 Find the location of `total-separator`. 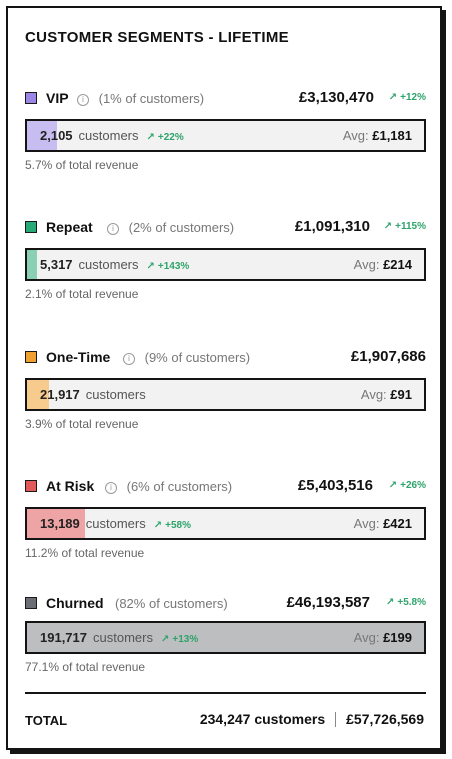

total-separator is located at coordinates (336, 719).